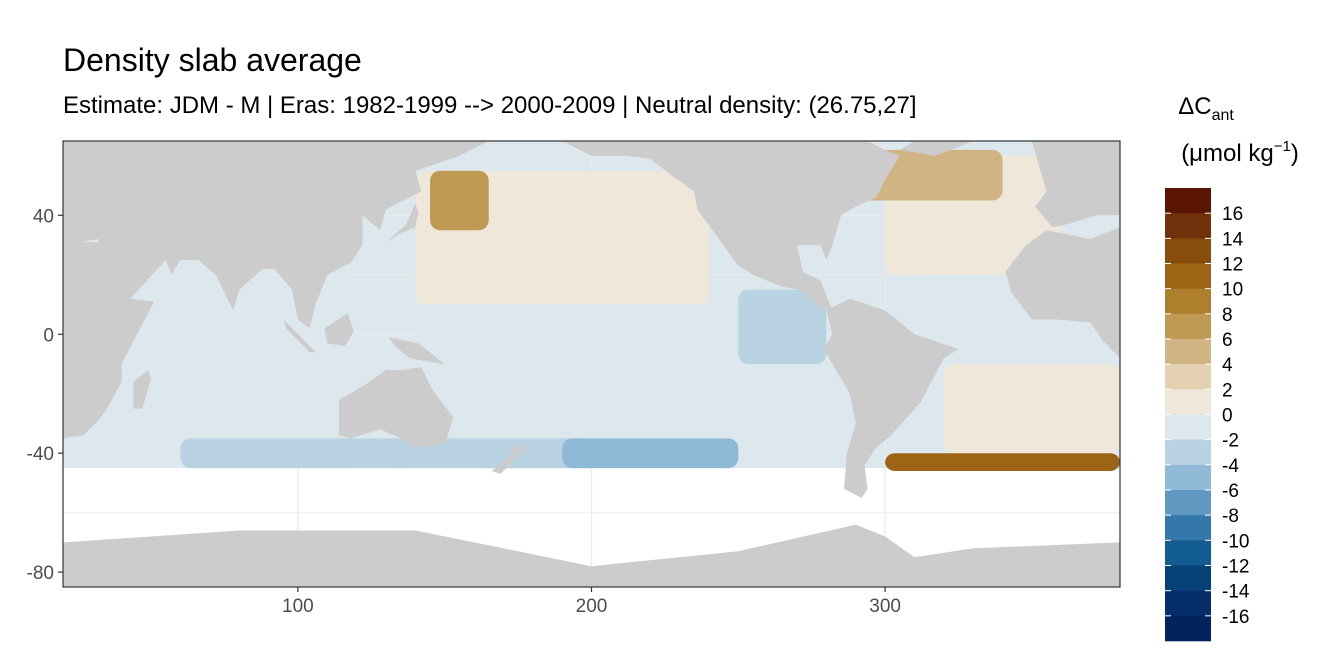  Describe the element at coordinates (1062, 293) in the screenshot. I see `land-africa-east` at that location.